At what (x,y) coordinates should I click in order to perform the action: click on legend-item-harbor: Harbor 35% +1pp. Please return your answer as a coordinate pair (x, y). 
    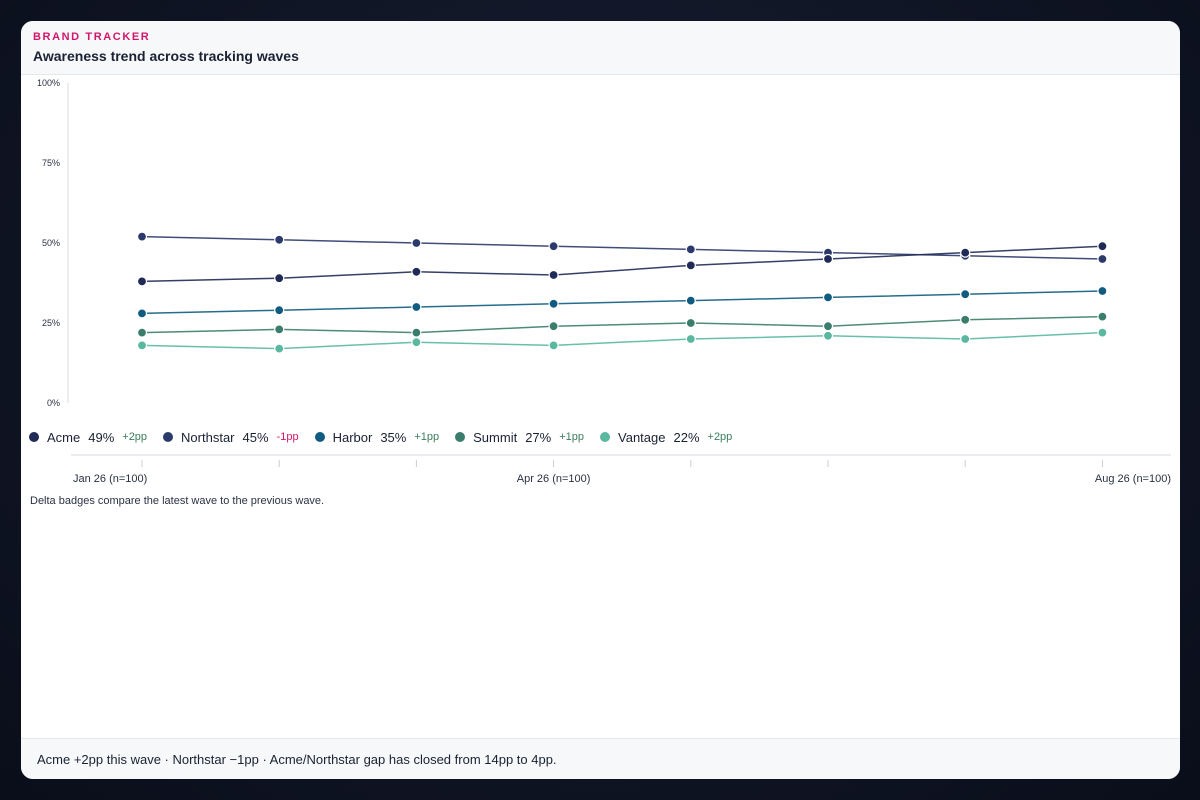
    Looking at the image, I should click on (377, 437).